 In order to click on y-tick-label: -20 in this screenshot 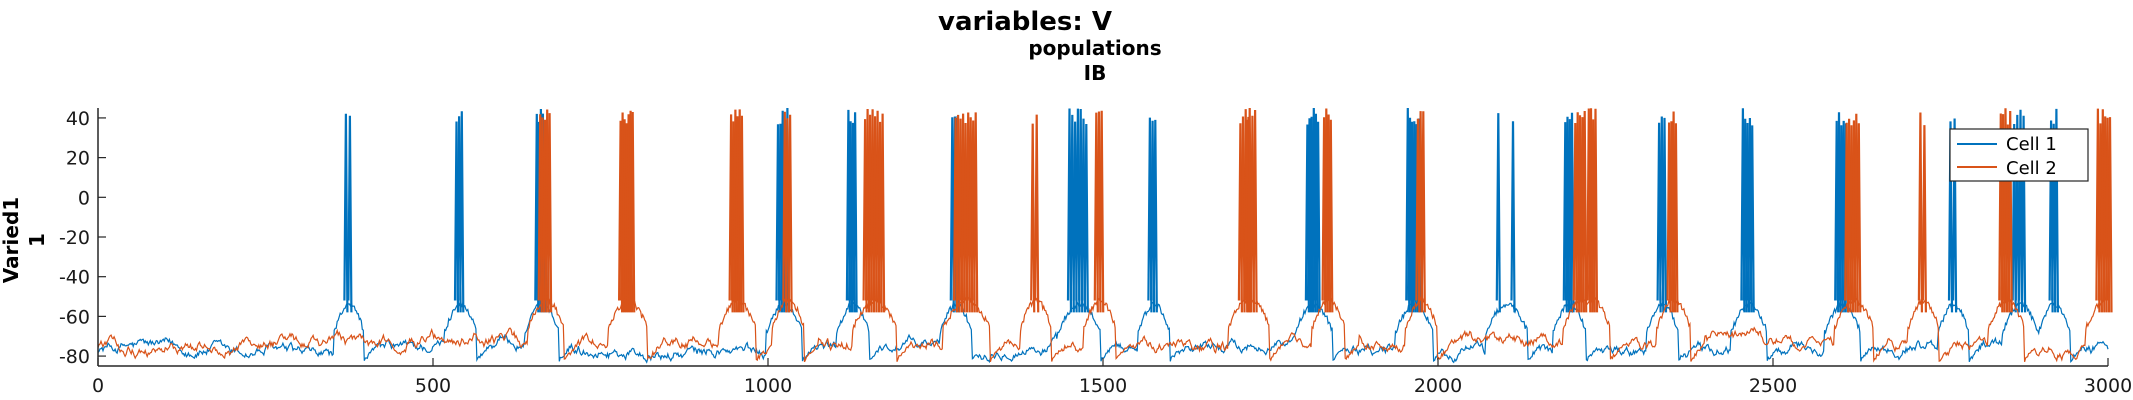, I will do `click(74, 238)`.